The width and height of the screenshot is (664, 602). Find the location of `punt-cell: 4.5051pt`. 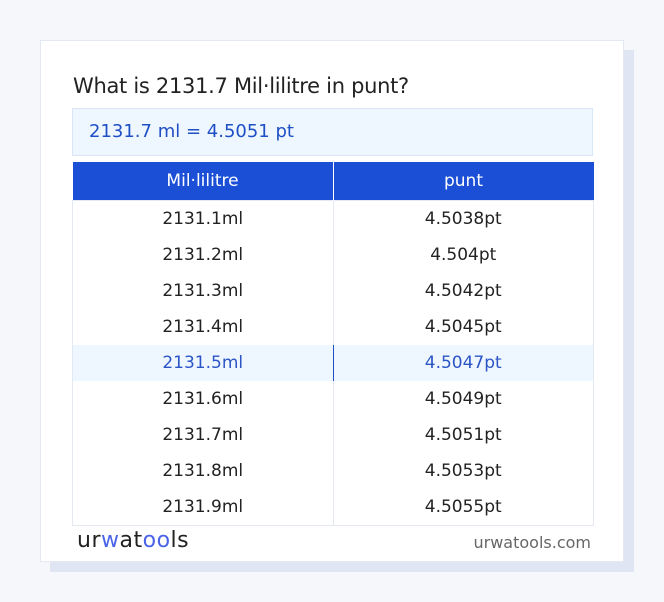

punt-cell: 4.5051pt is located at coordinates (463, 435).